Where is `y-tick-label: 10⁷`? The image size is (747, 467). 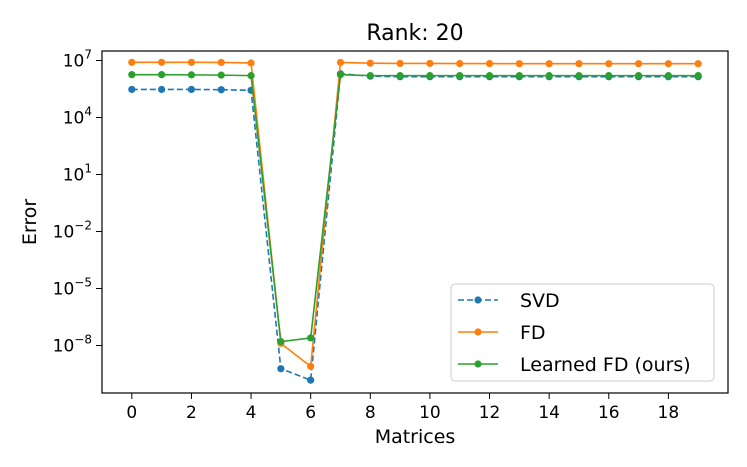 y-tick-label: 10⁷ is located at coordinates (77, 60).